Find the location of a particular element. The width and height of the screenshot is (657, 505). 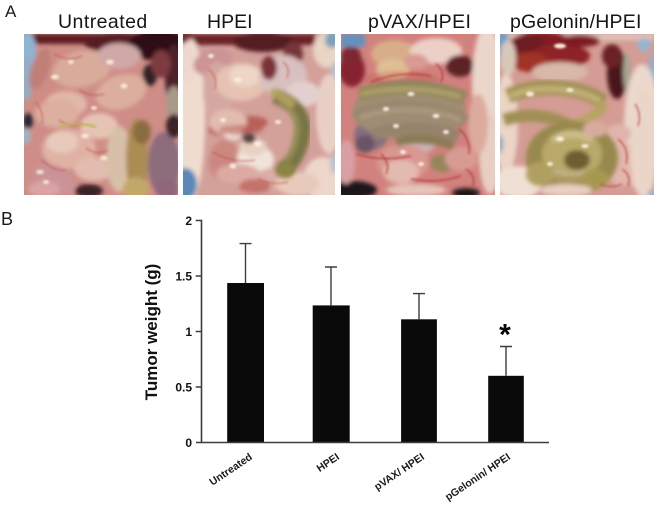

svg-text: 1 is located at coordinates (188, 332).